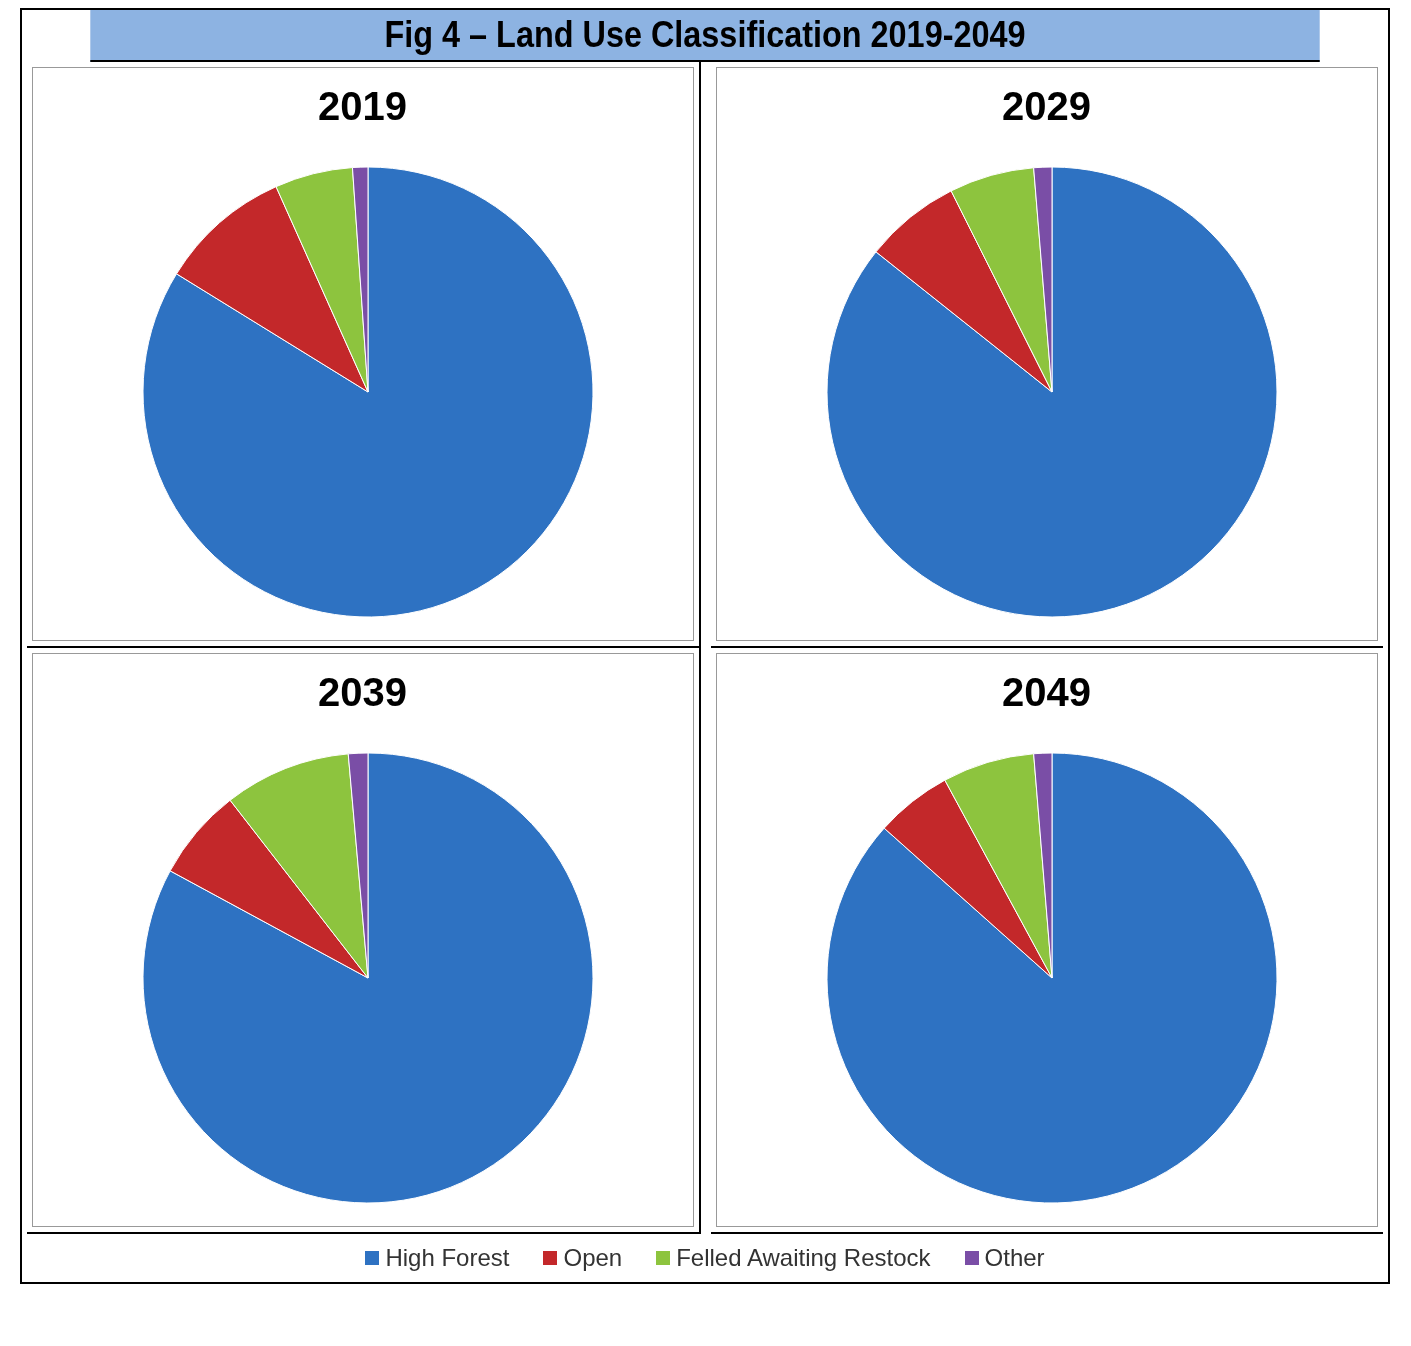 The height and width of the screenshot is (1346, 1411). What do you see at coordinates (447, 1258) in the screenshot?
I see `legend-label: High Forest` at bounding box center [447, 1258].